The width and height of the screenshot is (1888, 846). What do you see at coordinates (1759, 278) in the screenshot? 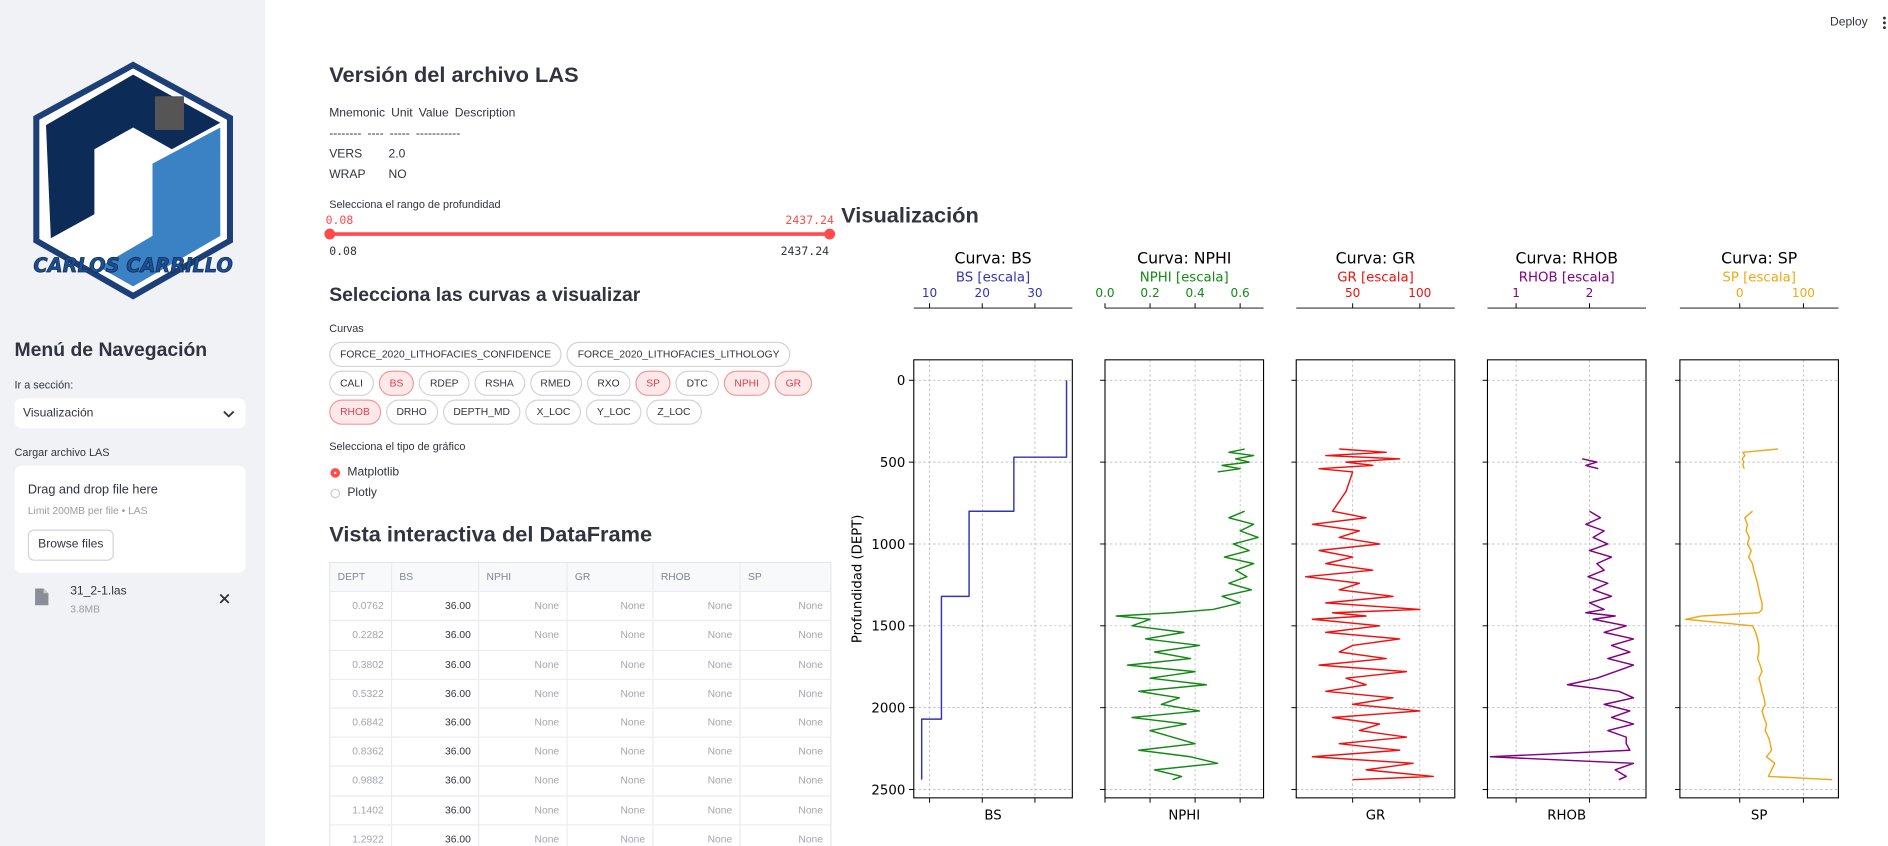
I see `top-axis-label: SP [escala]` at bounding box center [1759, 278].